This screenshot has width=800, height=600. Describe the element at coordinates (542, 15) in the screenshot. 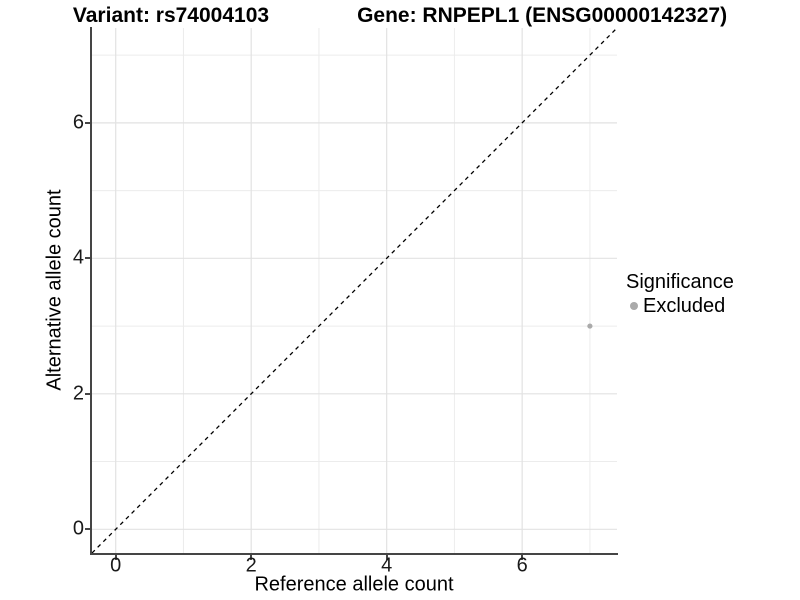

I see `gene-title: Gene: RNPEPL1 (ENSG00000142327)` at that location.